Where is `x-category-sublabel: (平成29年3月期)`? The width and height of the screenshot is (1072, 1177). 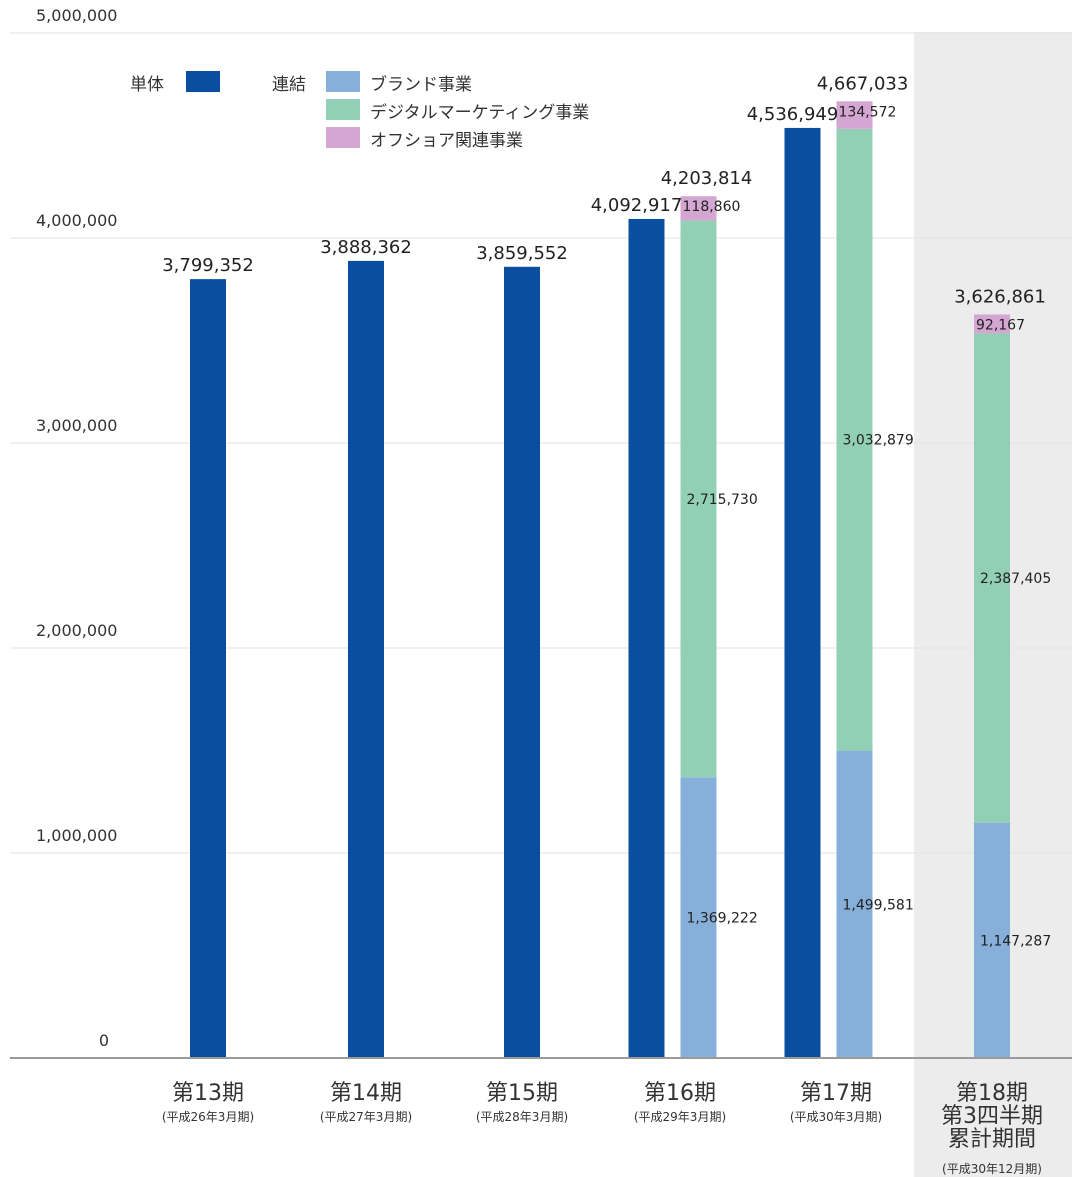
x-category-sublabel: (平成29年3月期) is located at coordinates (680, 1117).